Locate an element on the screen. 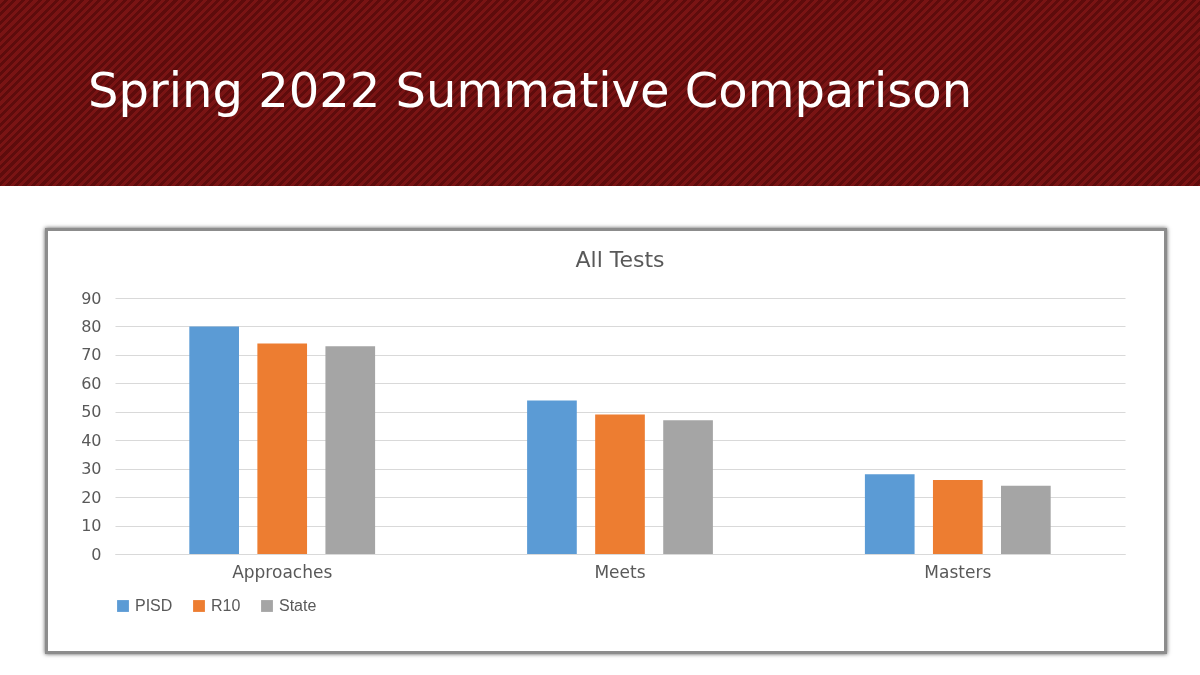 Image resolution: width=1200 pixels, height=675 pixels. y-tick-label: 60 is located at coordinates (91, 383).